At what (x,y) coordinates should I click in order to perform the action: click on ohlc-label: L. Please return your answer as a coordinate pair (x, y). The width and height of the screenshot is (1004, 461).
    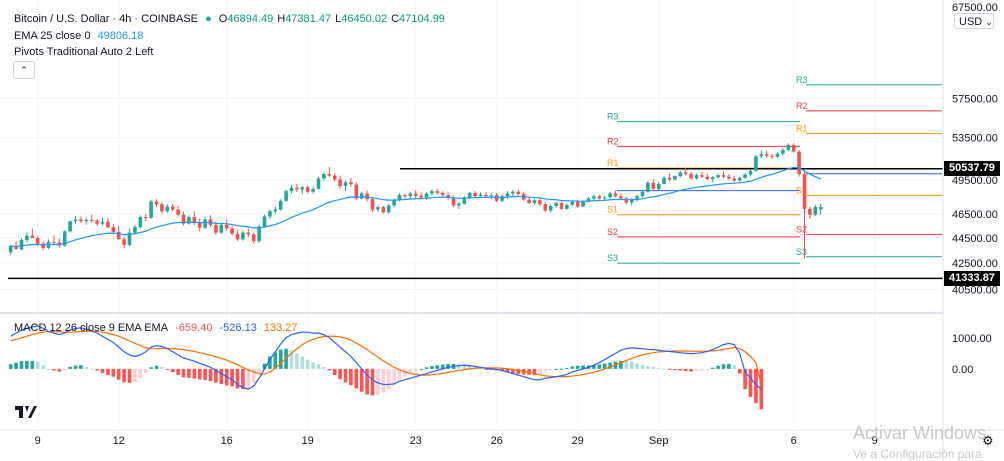
    Looking at the image, I should click on (338, 19).